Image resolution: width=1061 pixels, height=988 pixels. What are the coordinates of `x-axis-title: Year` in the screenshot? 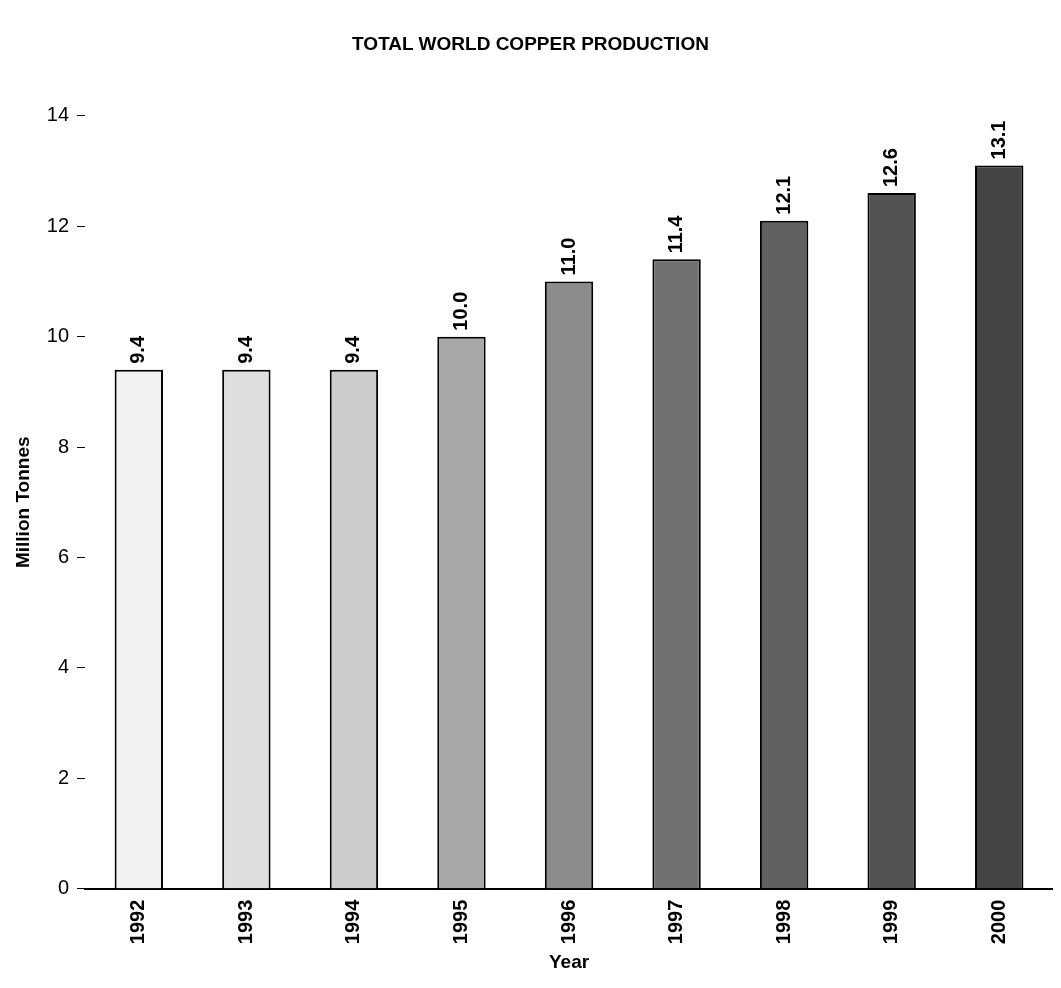 It's located at (569, 961).